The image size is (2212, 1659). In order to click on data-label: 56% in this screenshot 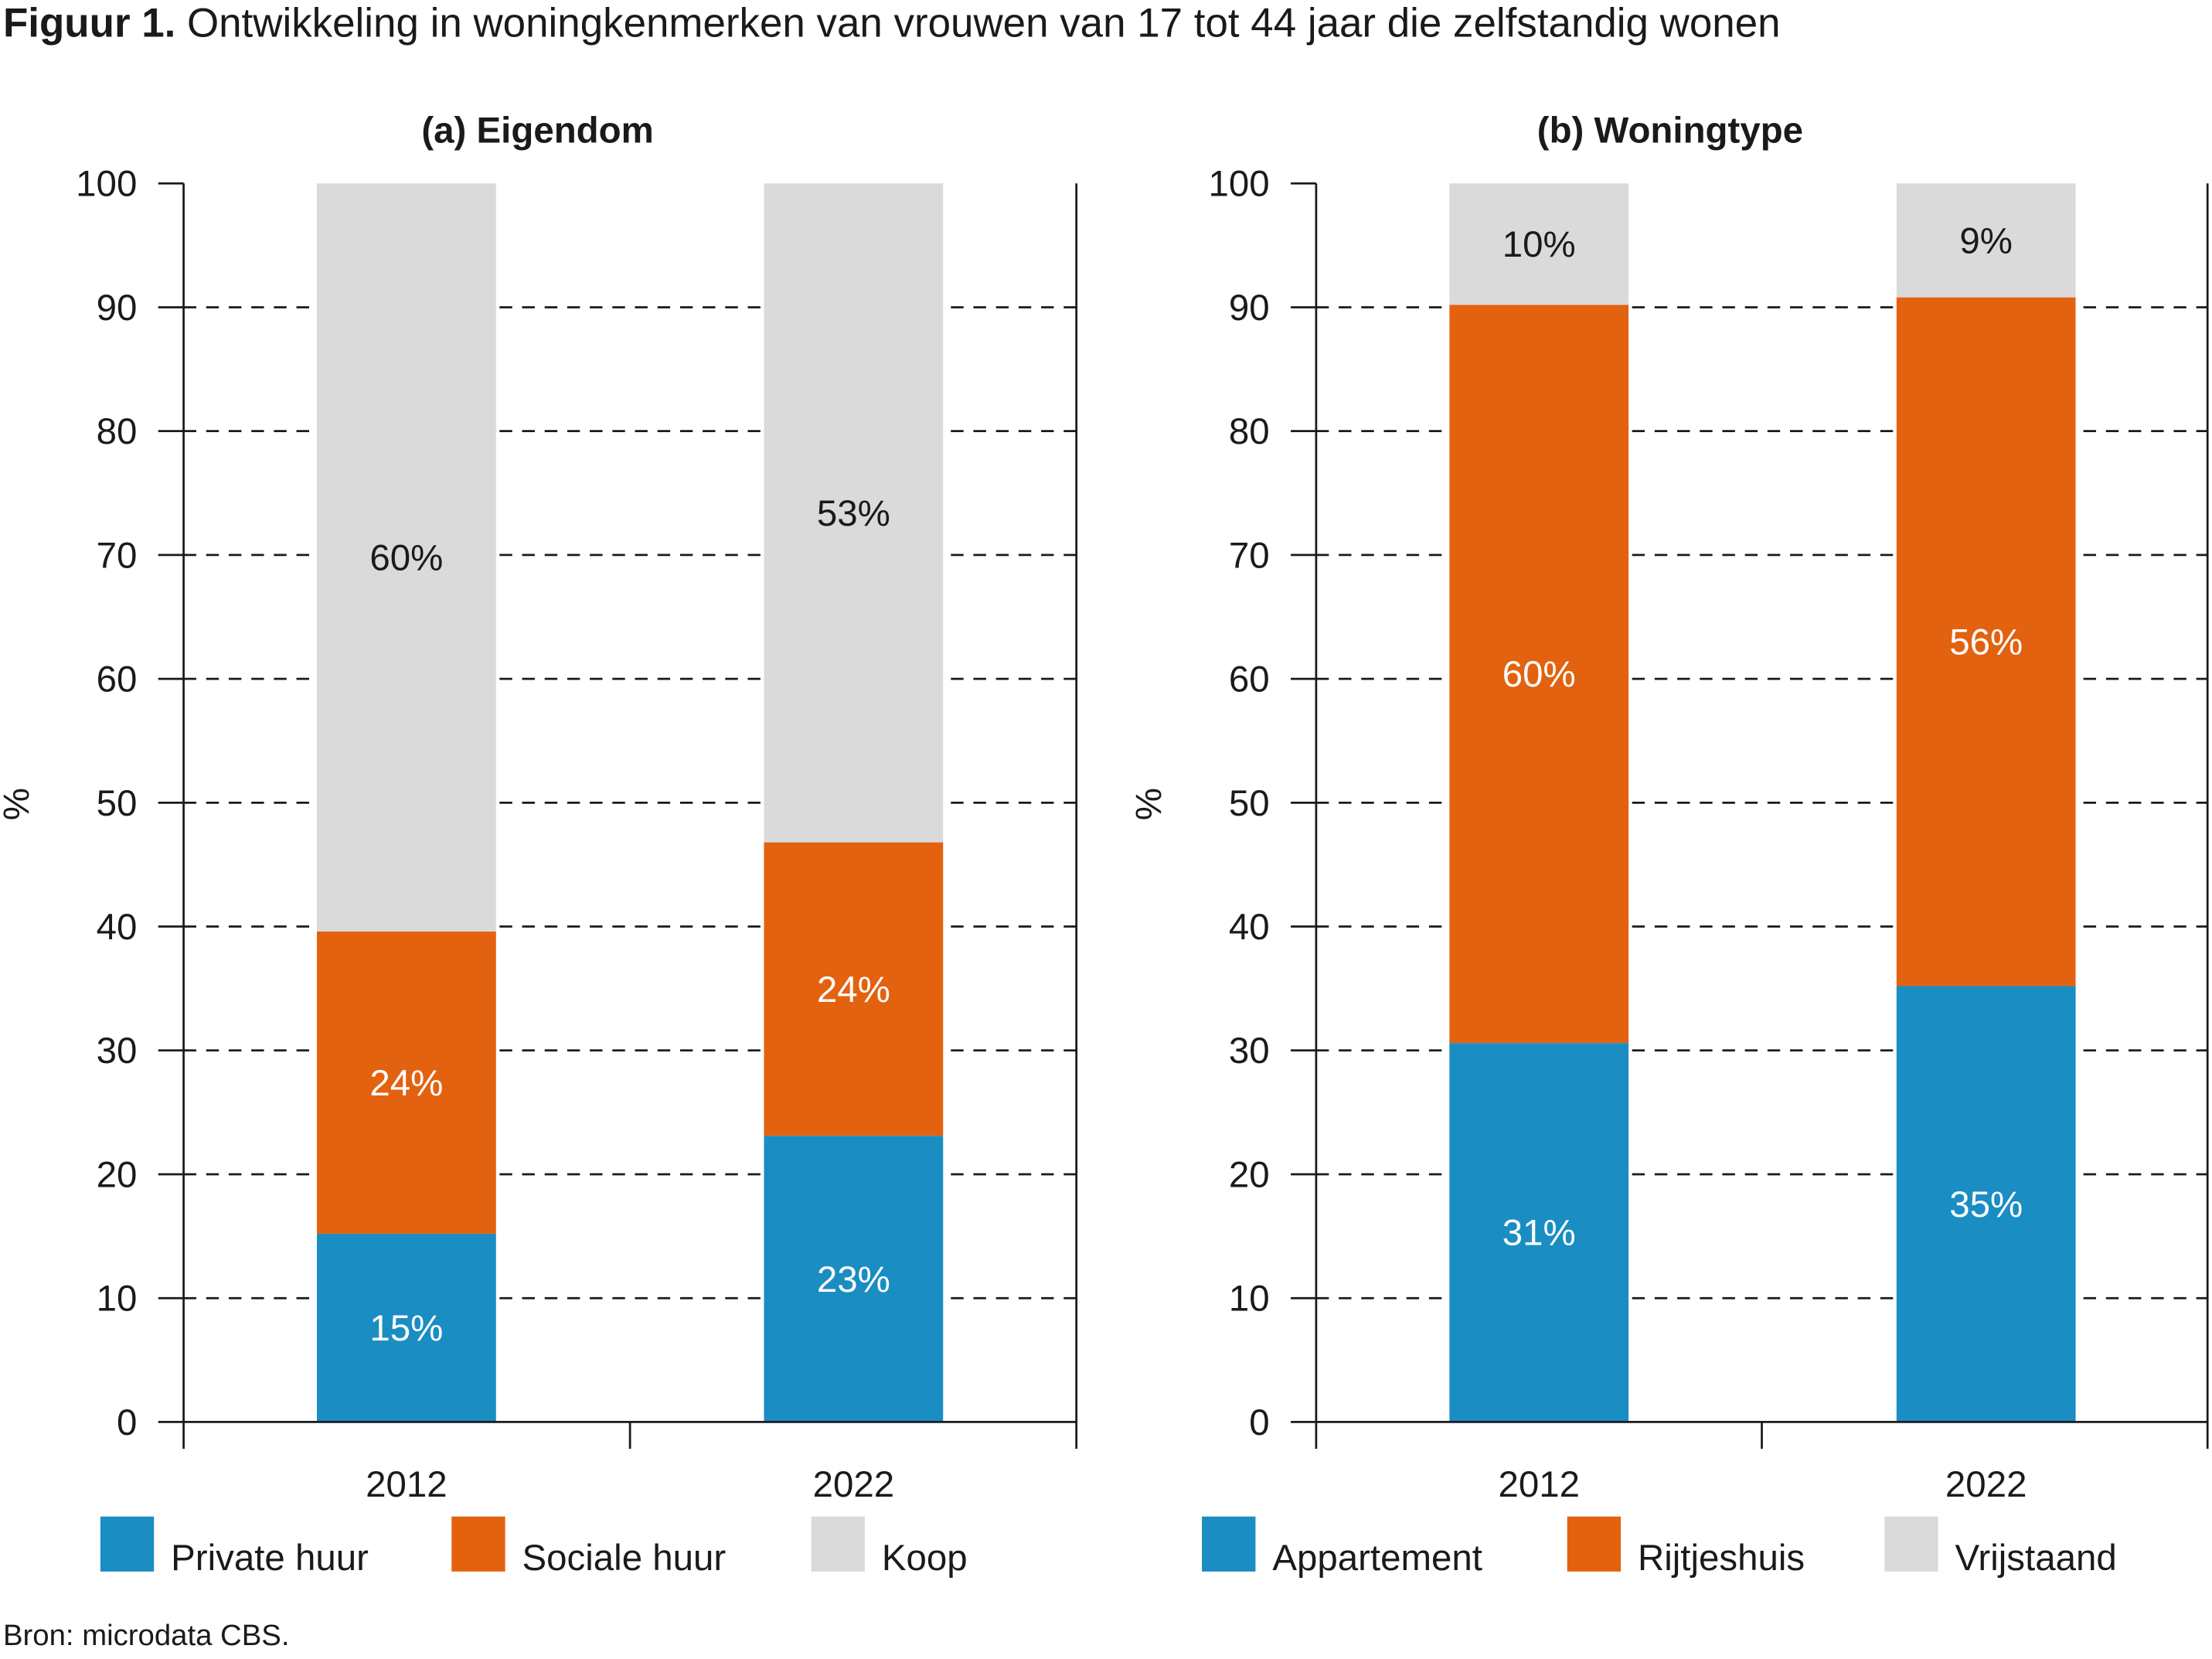, I will do `click(1986, 642)`.